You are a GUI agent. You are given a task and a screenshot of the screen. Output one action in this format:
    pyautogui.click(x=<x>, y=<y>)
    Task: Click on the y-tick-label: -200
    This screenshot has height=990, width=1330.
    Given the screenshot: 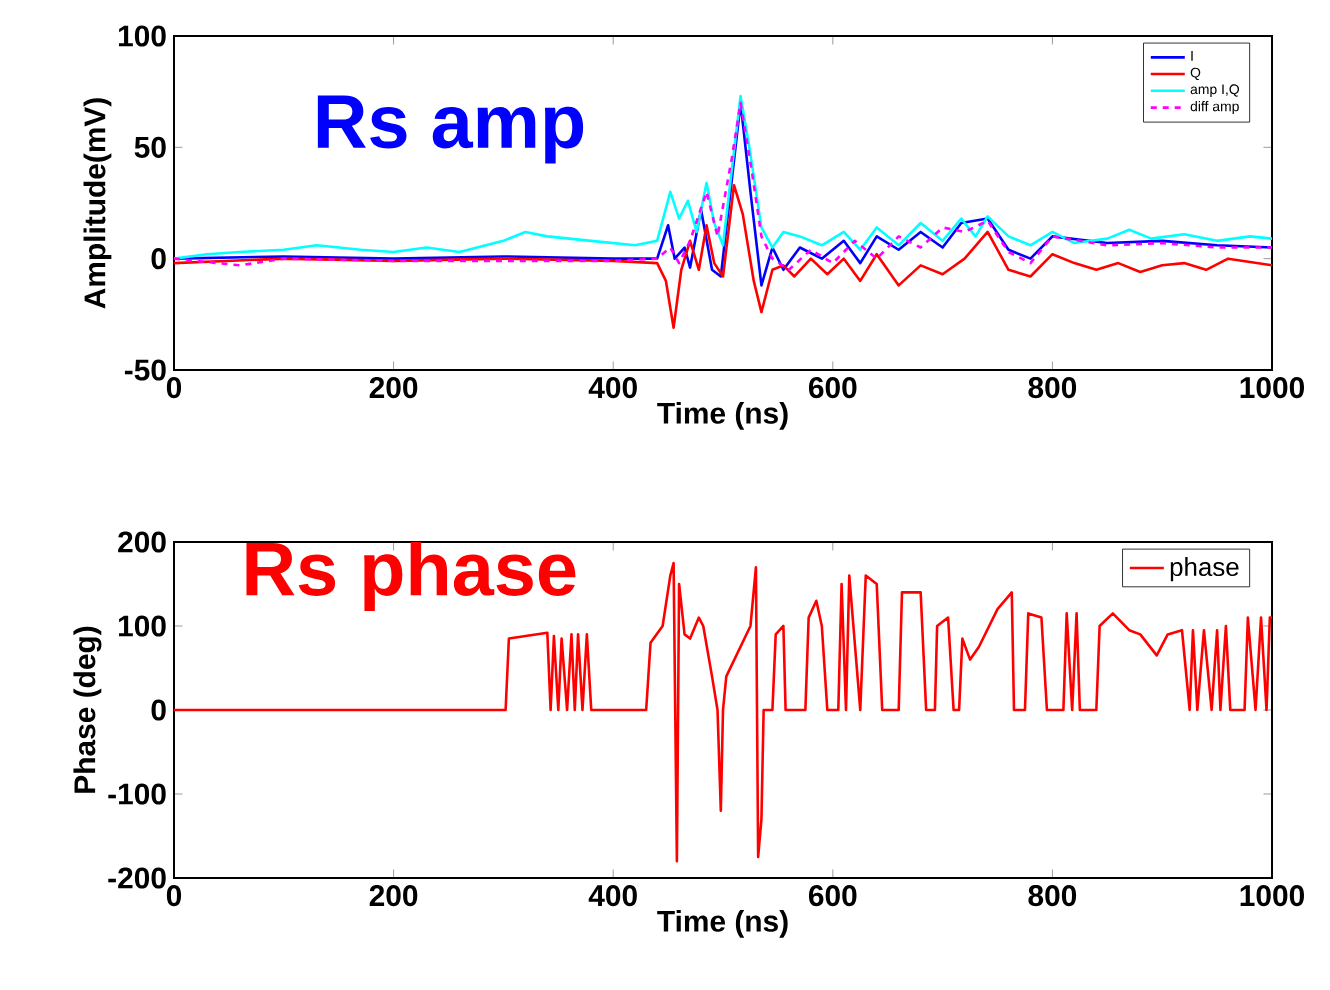 What is the action you would take?
    pyautogui.click(x=137, y=878)
    